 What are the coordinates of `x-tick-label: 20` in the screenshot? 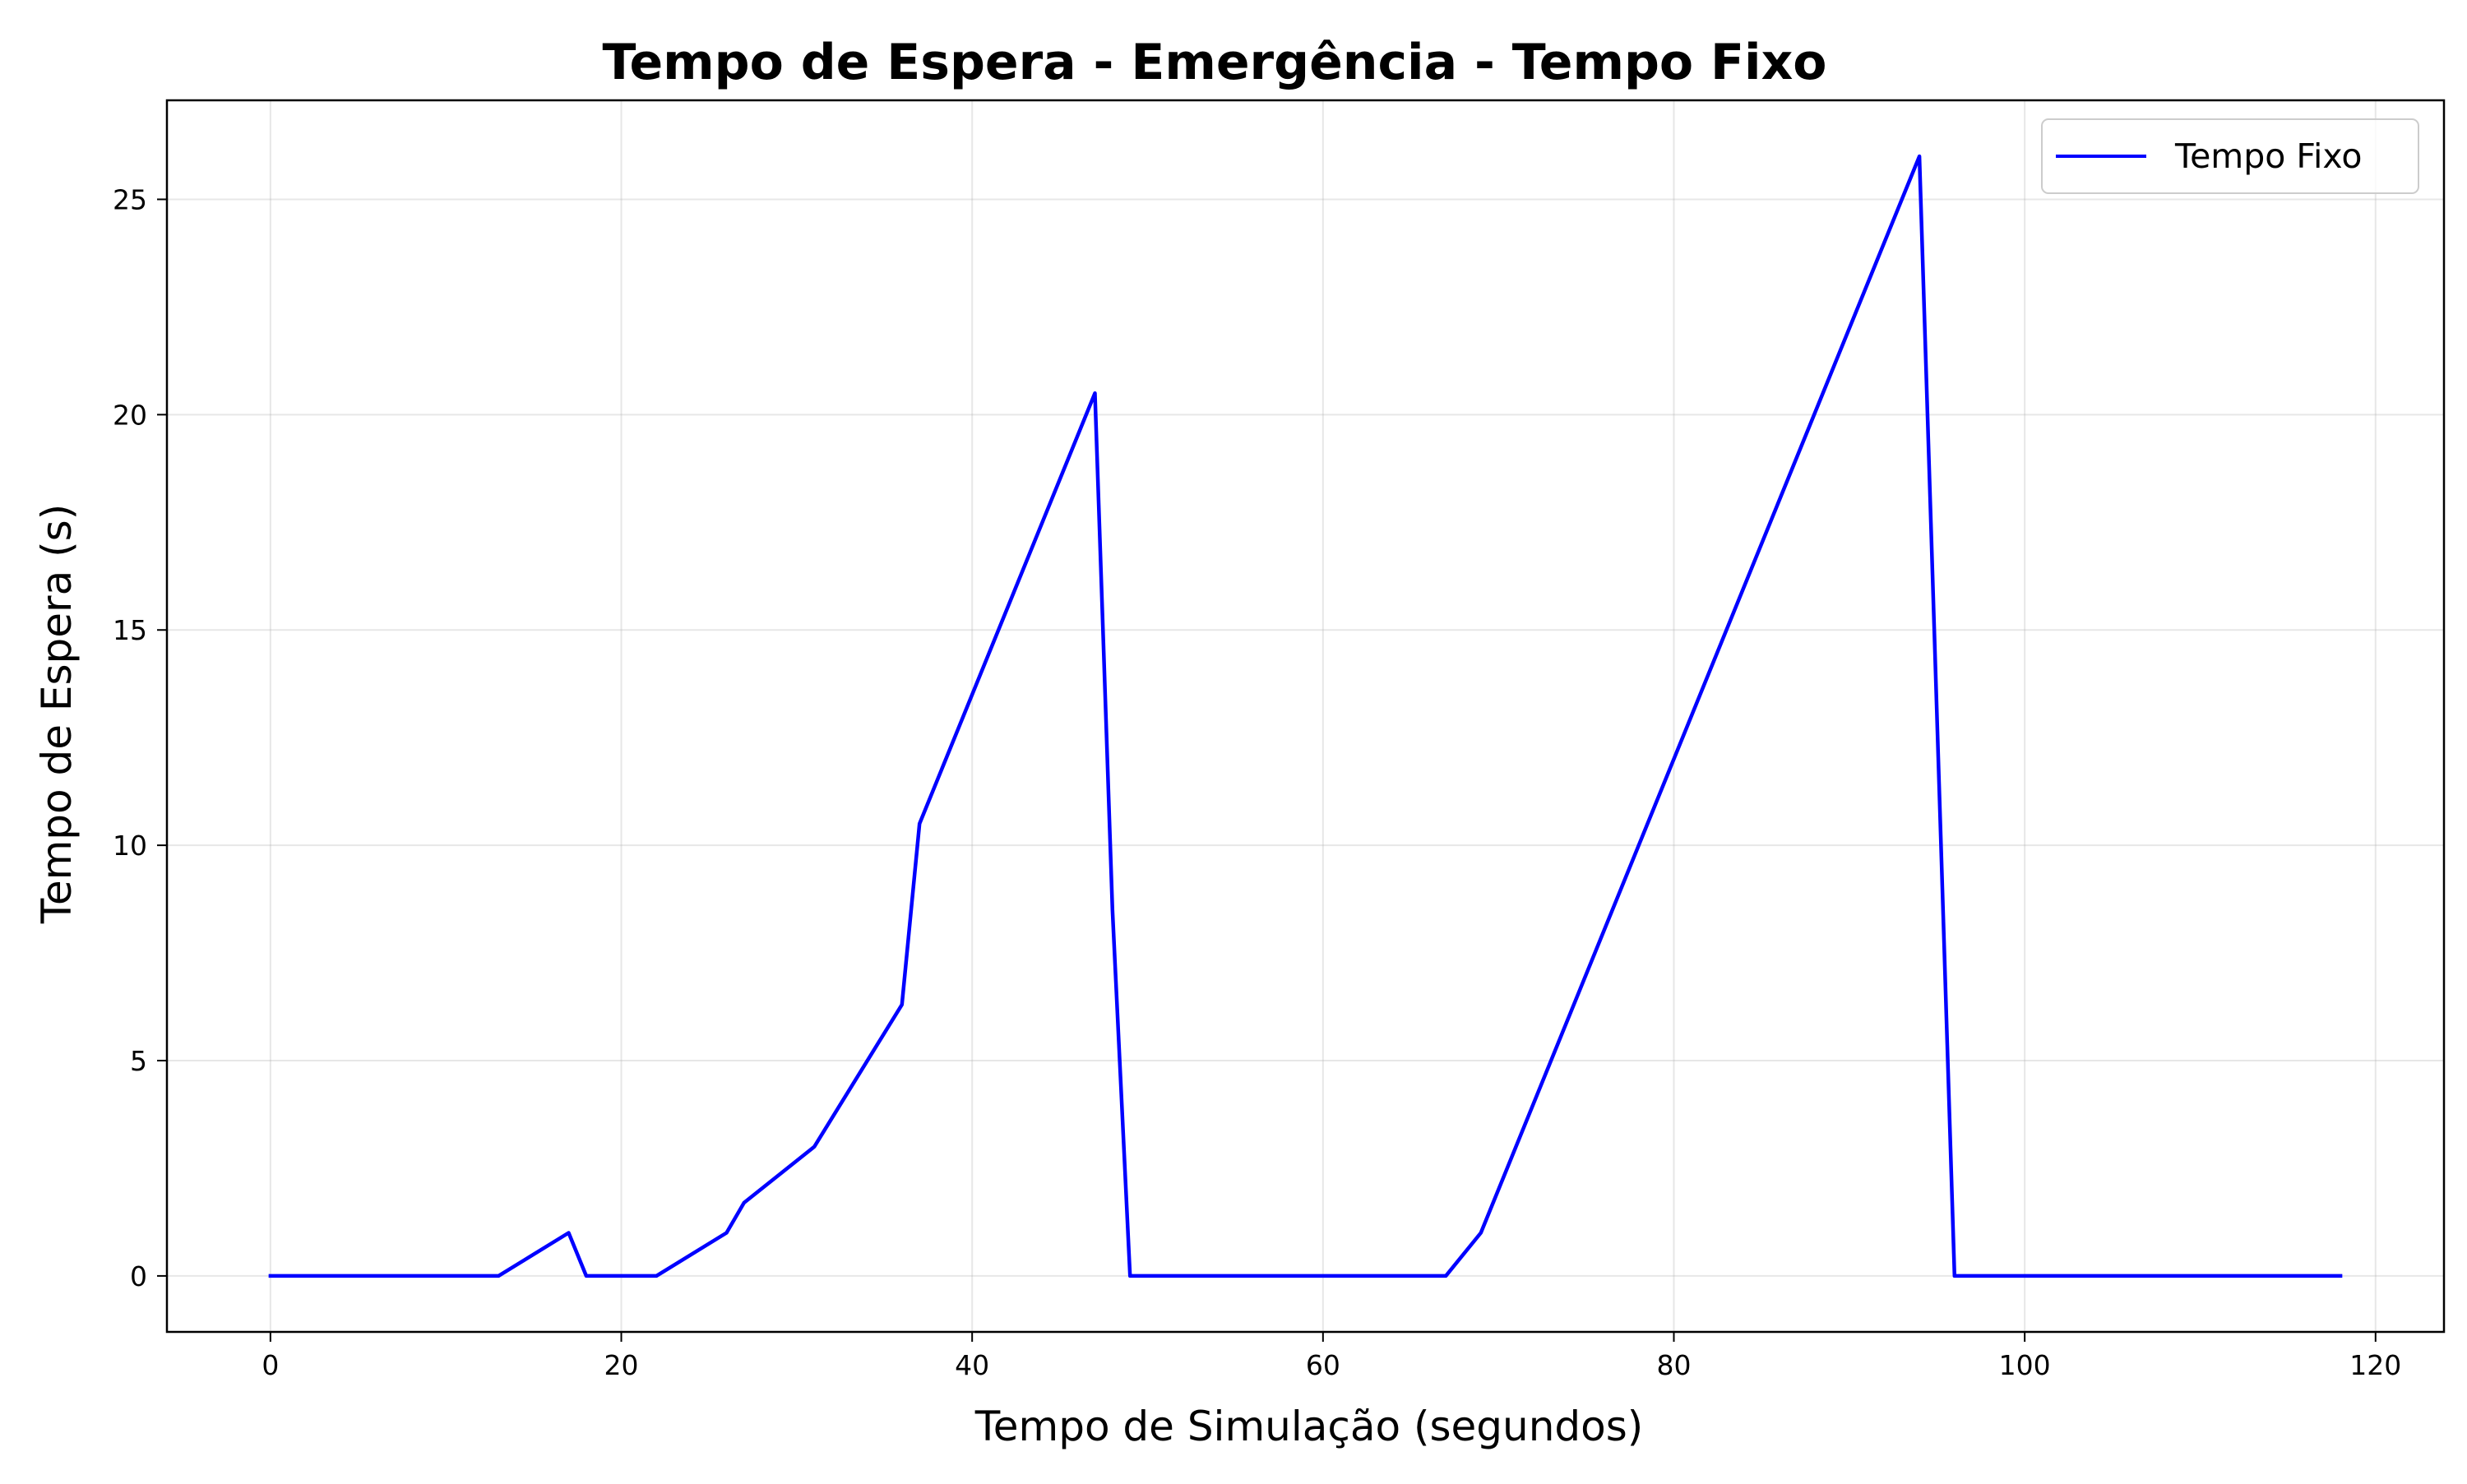 It's located at (621, 1365).